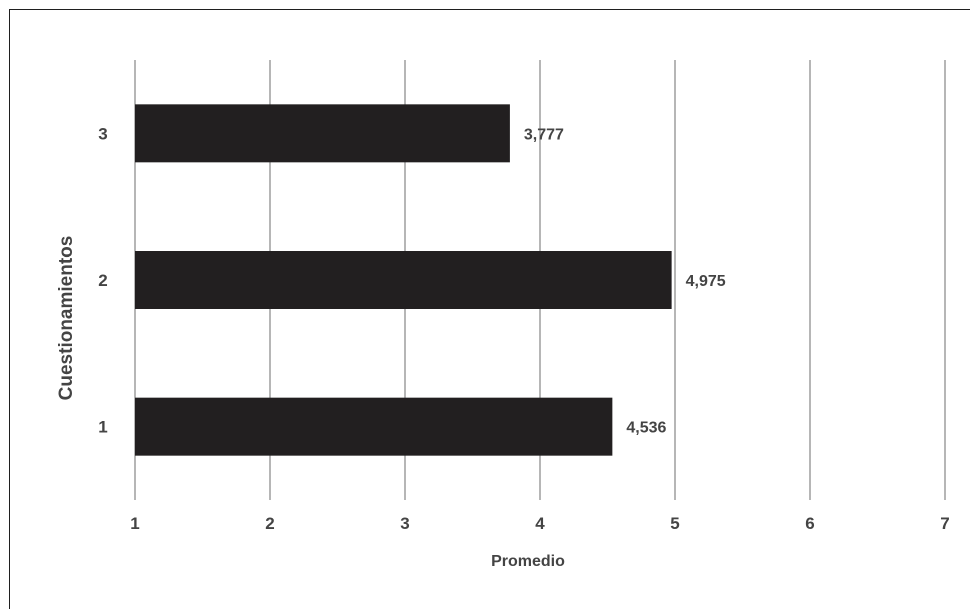 The image size is (970, 609). What do you see at coordinates (706, 281) in the screenshot?
I see `data-label: 4,975` at bounding box center [706, 281].